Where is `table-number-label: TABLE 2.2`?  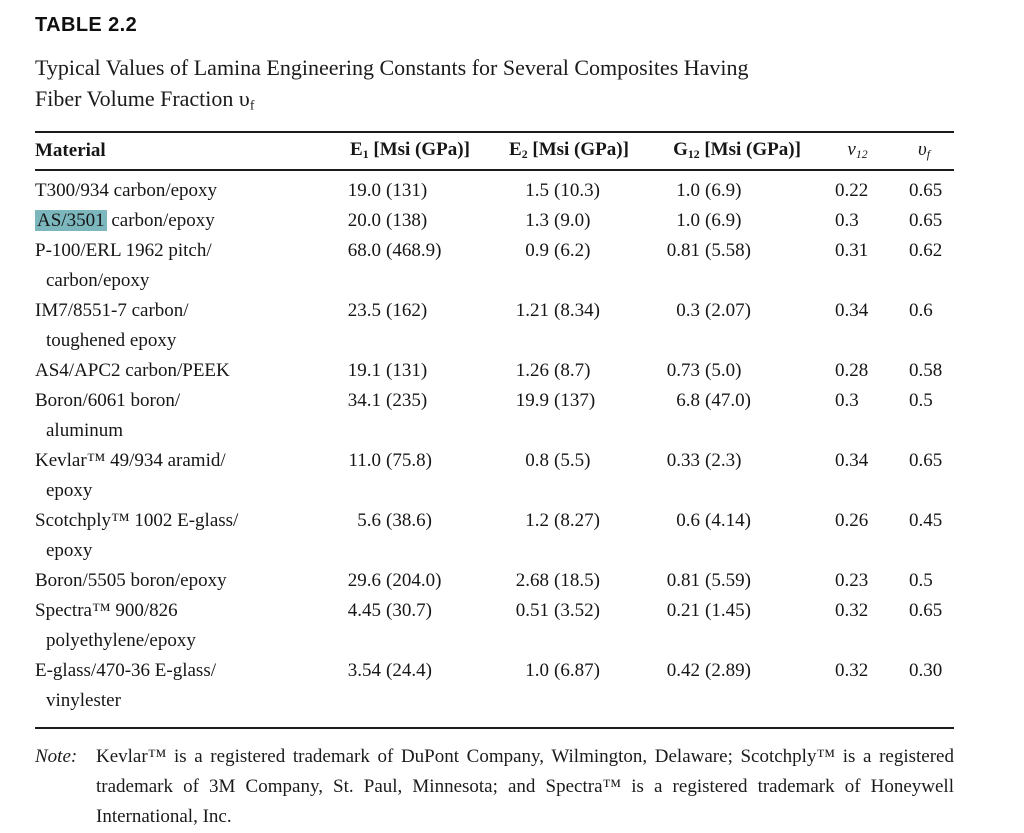
table-number-label: TABLE 2.2 is located at coordinates (86, 25).